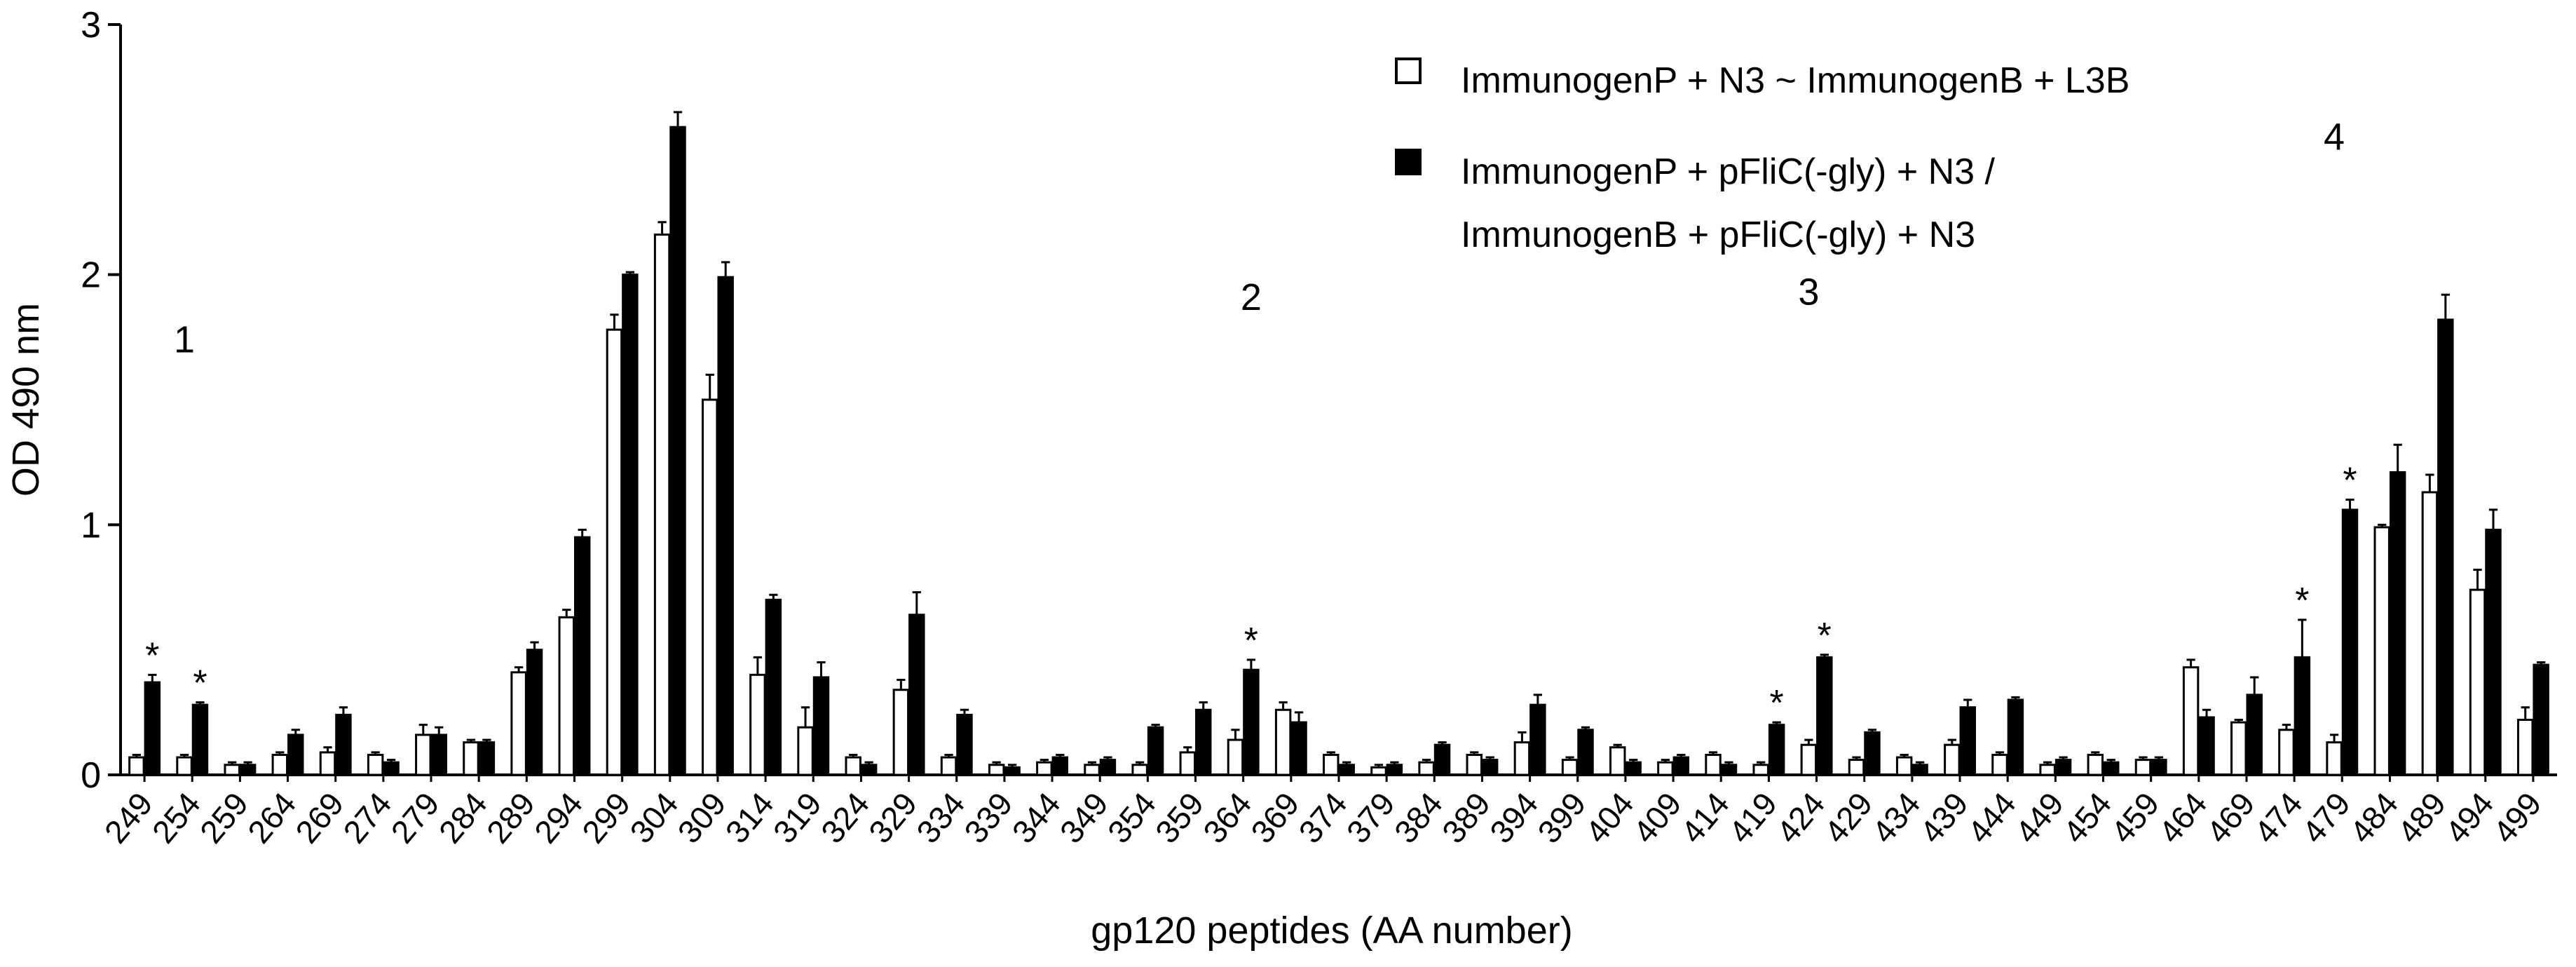 The image size is (2576, 967). Describe the element at coordinates (798, 817) in the screenshot. I see `x-tick-label: 319` at that location.